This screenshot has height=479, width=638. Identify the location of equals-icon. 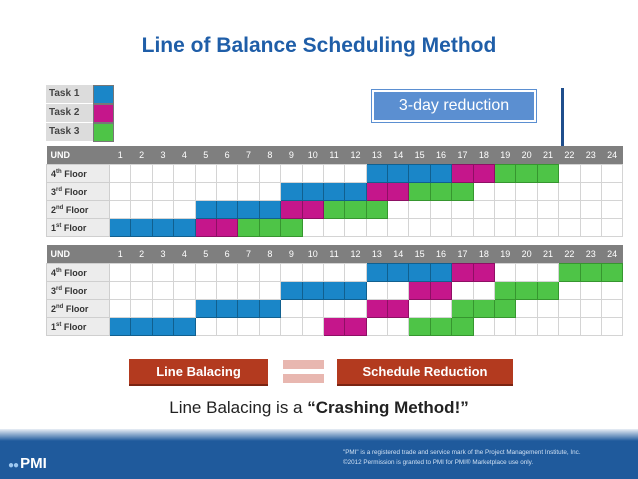
(303, 374).